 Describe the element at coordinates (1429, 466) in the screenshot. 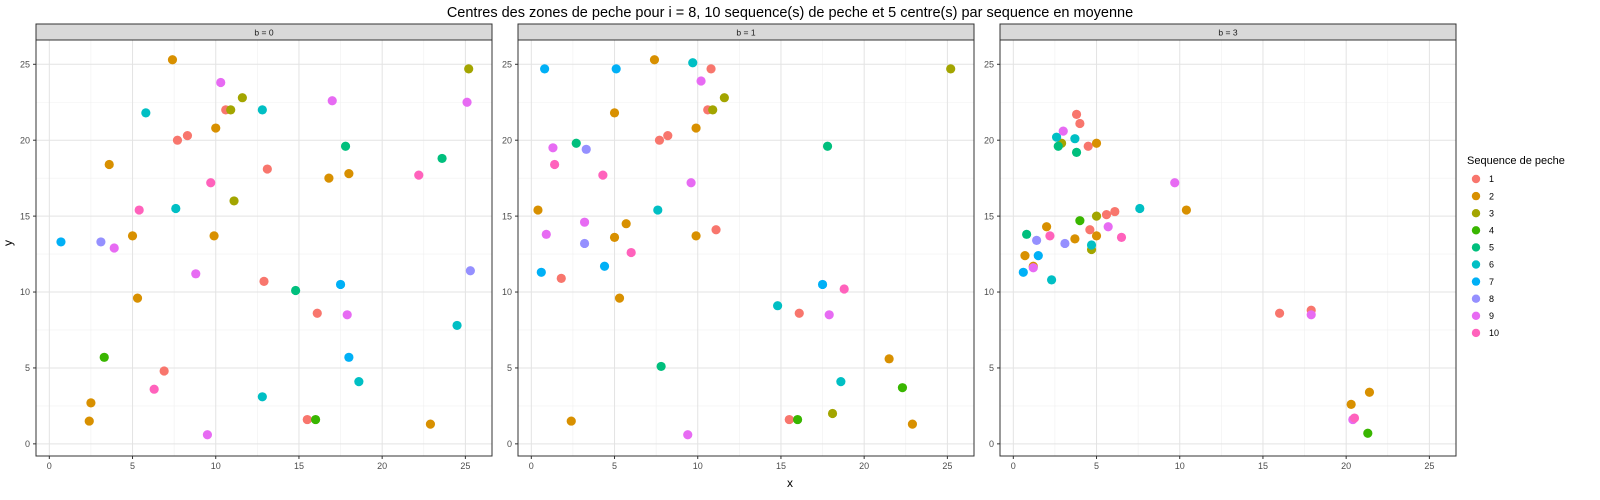

I see `x-tick-label: 25` at that location.